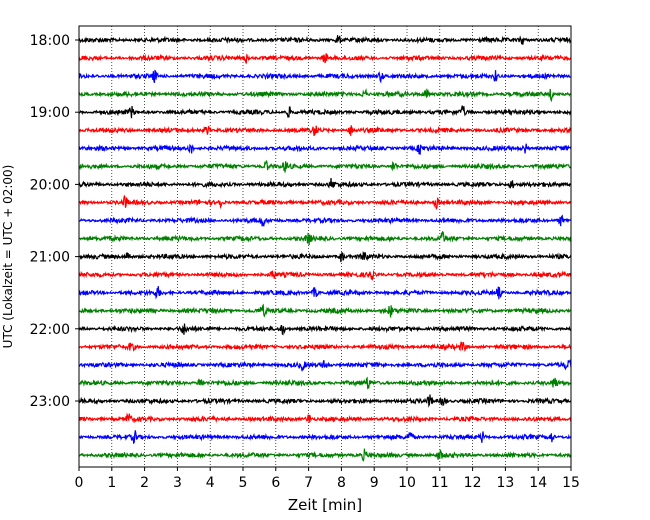 The height and width of the screenshot is (520, 650). What do you see at coordinates (325, 238) in the screenshot?
I see `trace-line-2045` at bounding box center [325, 238].